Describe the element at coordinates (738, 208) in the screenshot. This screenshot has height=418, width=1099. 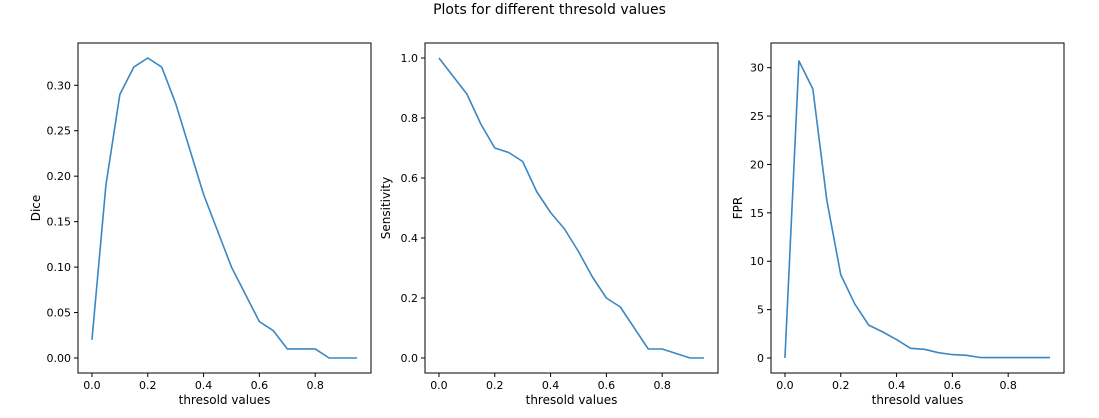
I see `y-axis-label: FPR` at that location.